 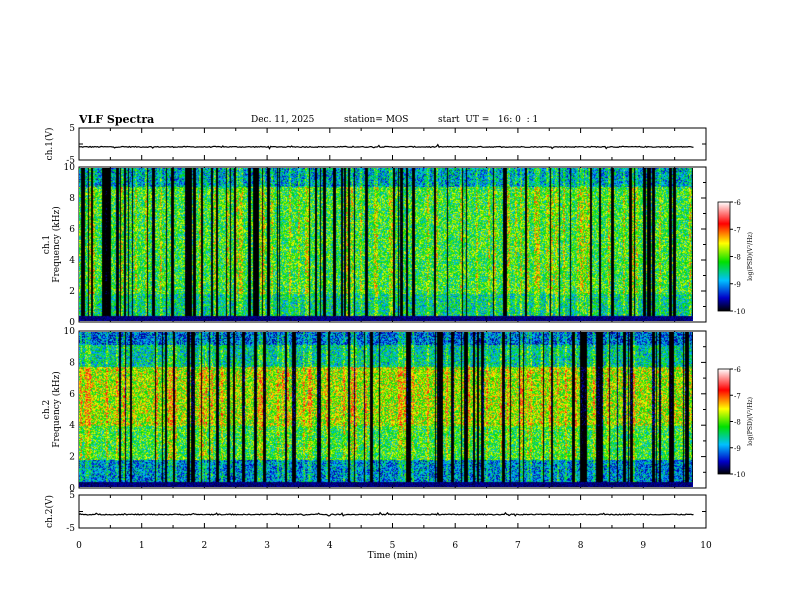 What do you see at coordinates (737, 285) in the screenshot?
I see `ch1-spectrogram-colorbar-tick-label: -9` at bounding box center [737, 285].